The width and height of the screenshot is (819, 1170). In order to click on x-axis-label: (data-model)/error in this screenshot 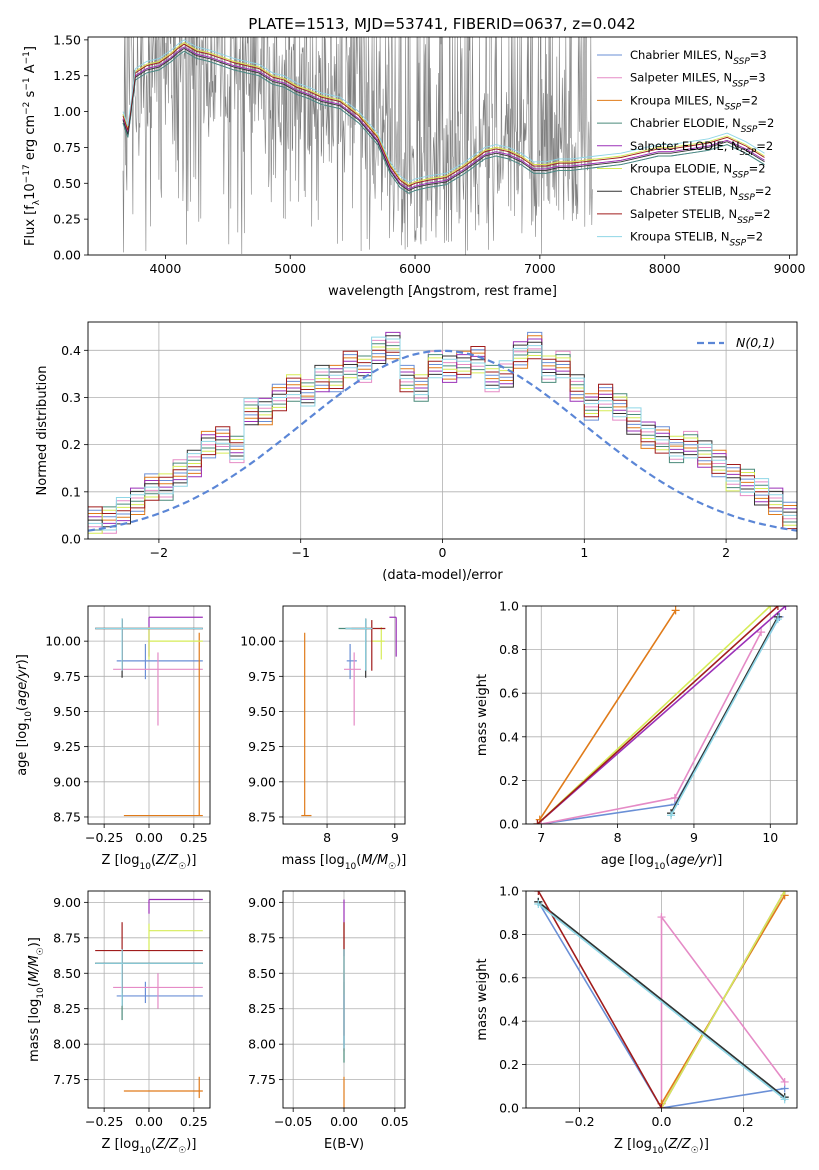, I will do `click(442, 575)`.